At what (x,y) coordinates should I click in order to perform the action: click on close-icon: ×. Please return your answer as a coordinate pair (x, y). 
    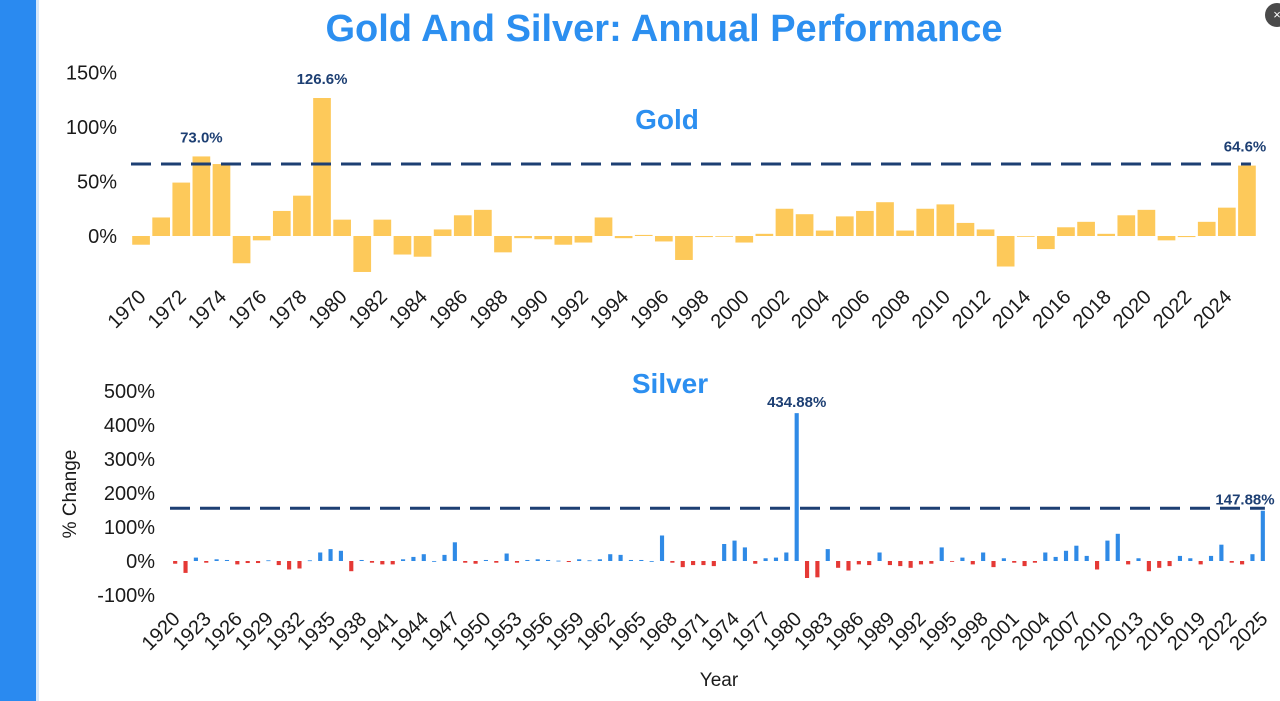
    Looking at the image, I should click on (1272, 15).